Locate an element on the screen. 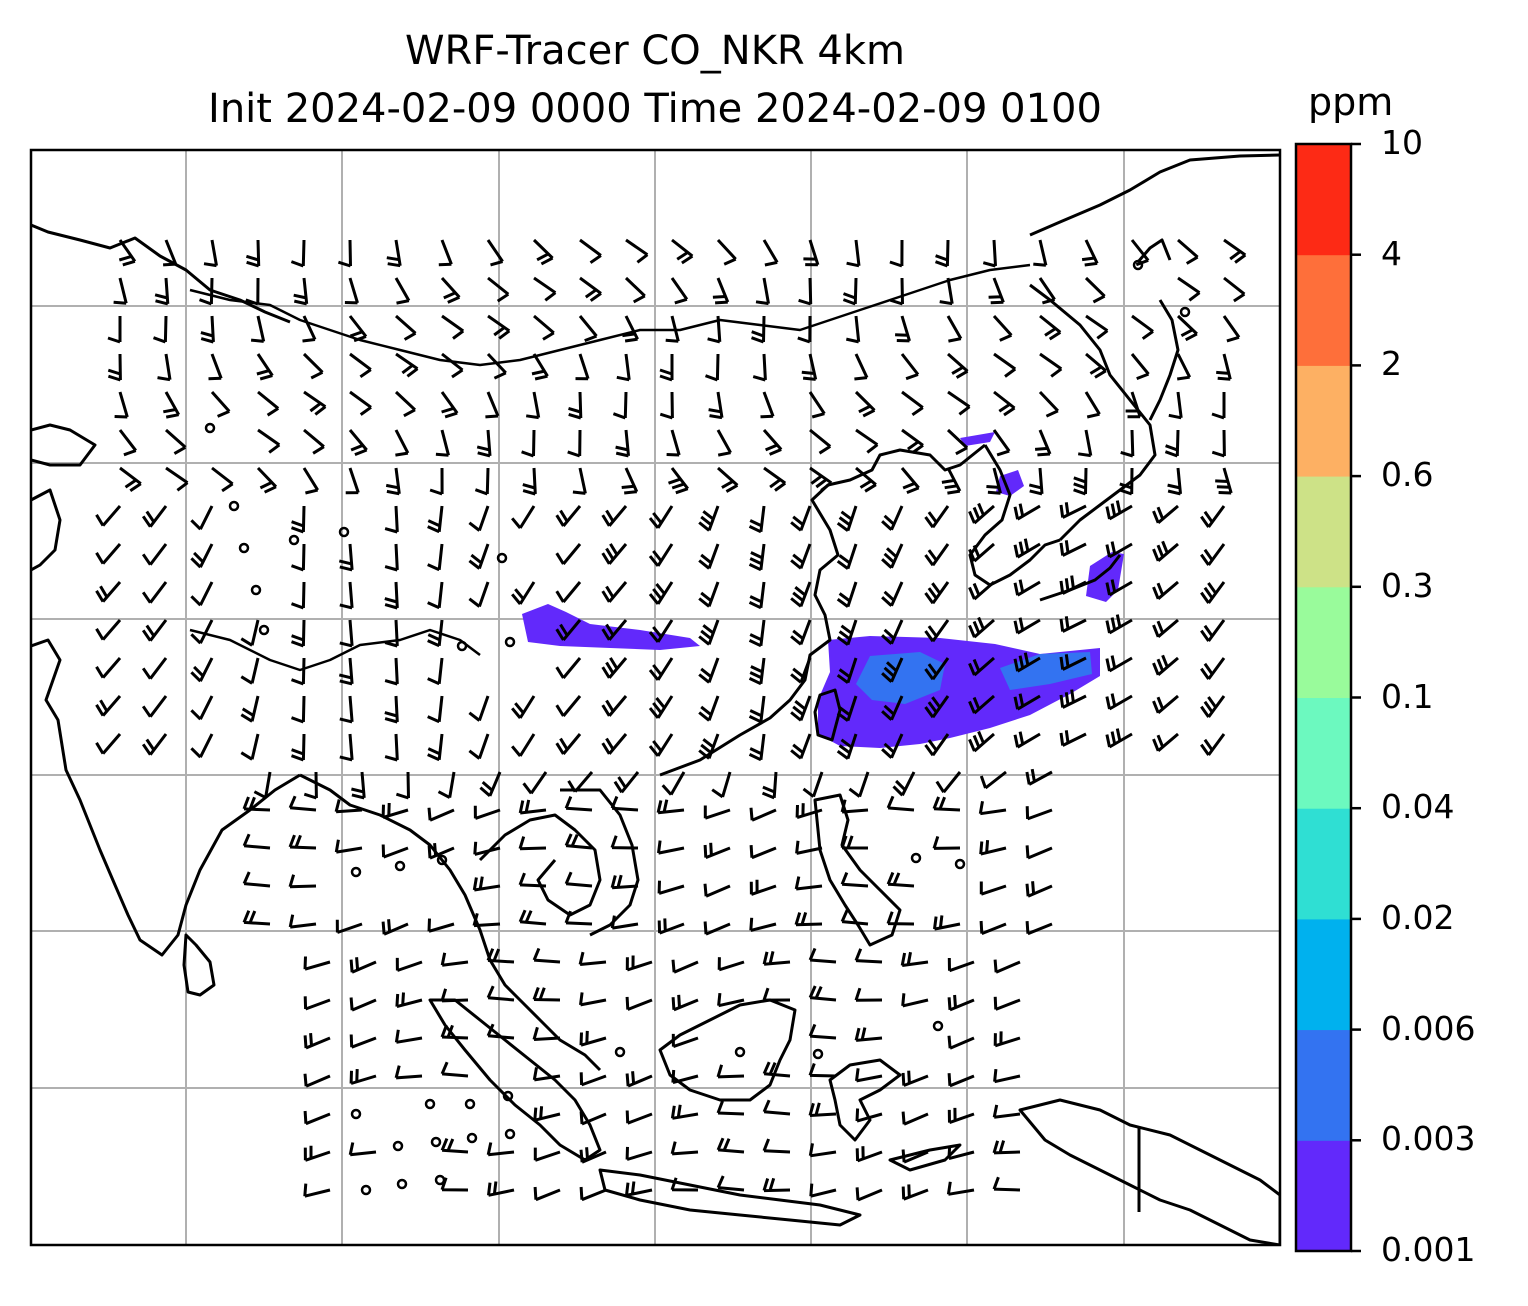 This screenshot has width=1528, height=1306. plume-main-east-china is located at coordinates (959, 692).